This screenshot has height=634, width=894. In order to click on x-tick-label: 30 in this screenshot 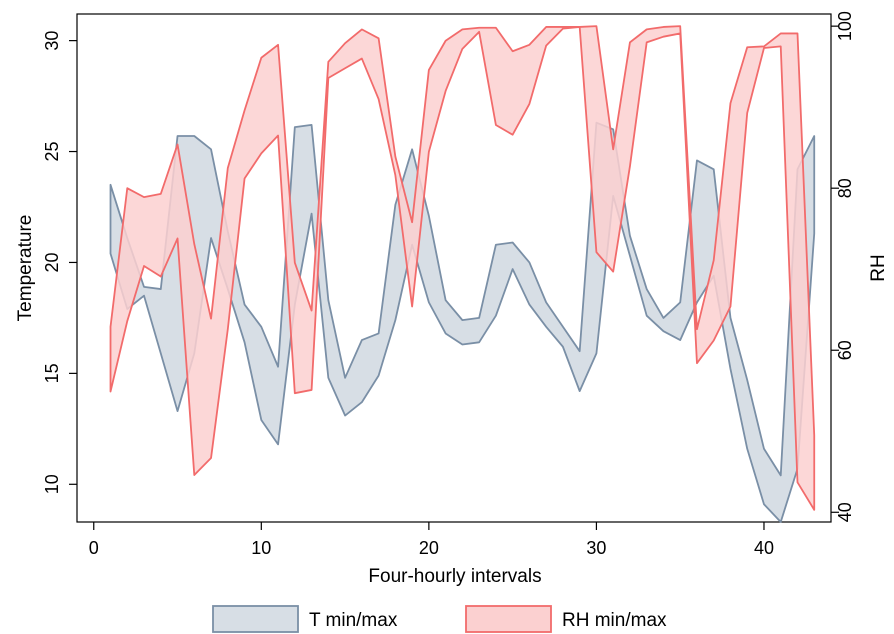, I will do `click(596, 548)`.